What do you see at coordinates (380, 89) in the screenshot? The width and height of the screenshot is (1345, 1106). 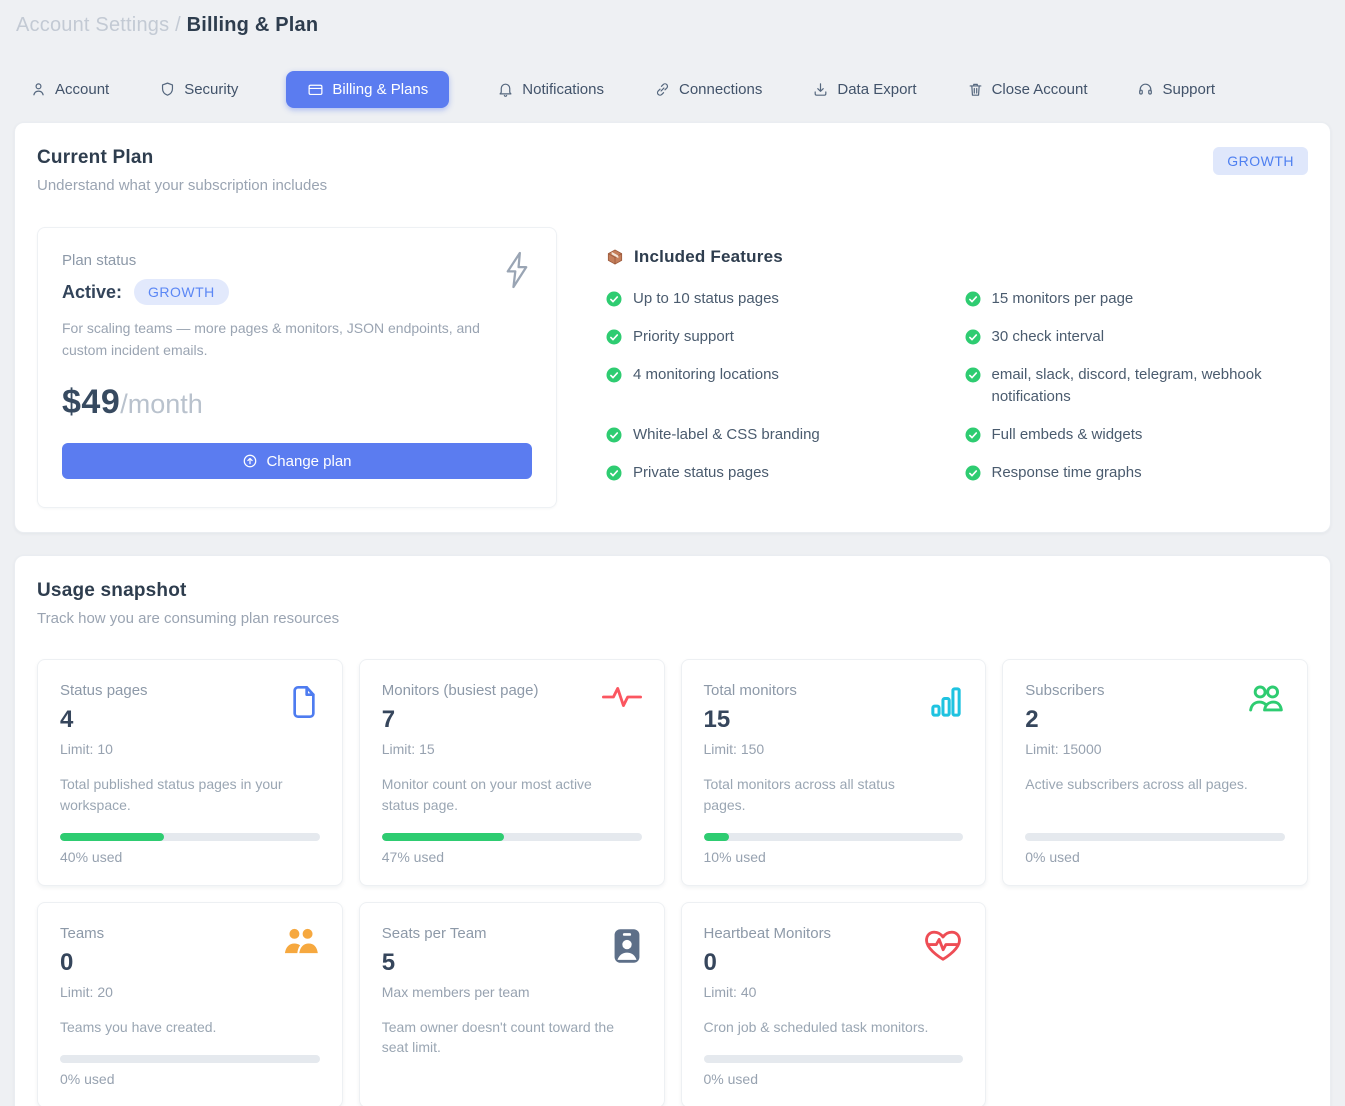 I see `tab-label: Billing & Plans` at bounding box center [380, 89].